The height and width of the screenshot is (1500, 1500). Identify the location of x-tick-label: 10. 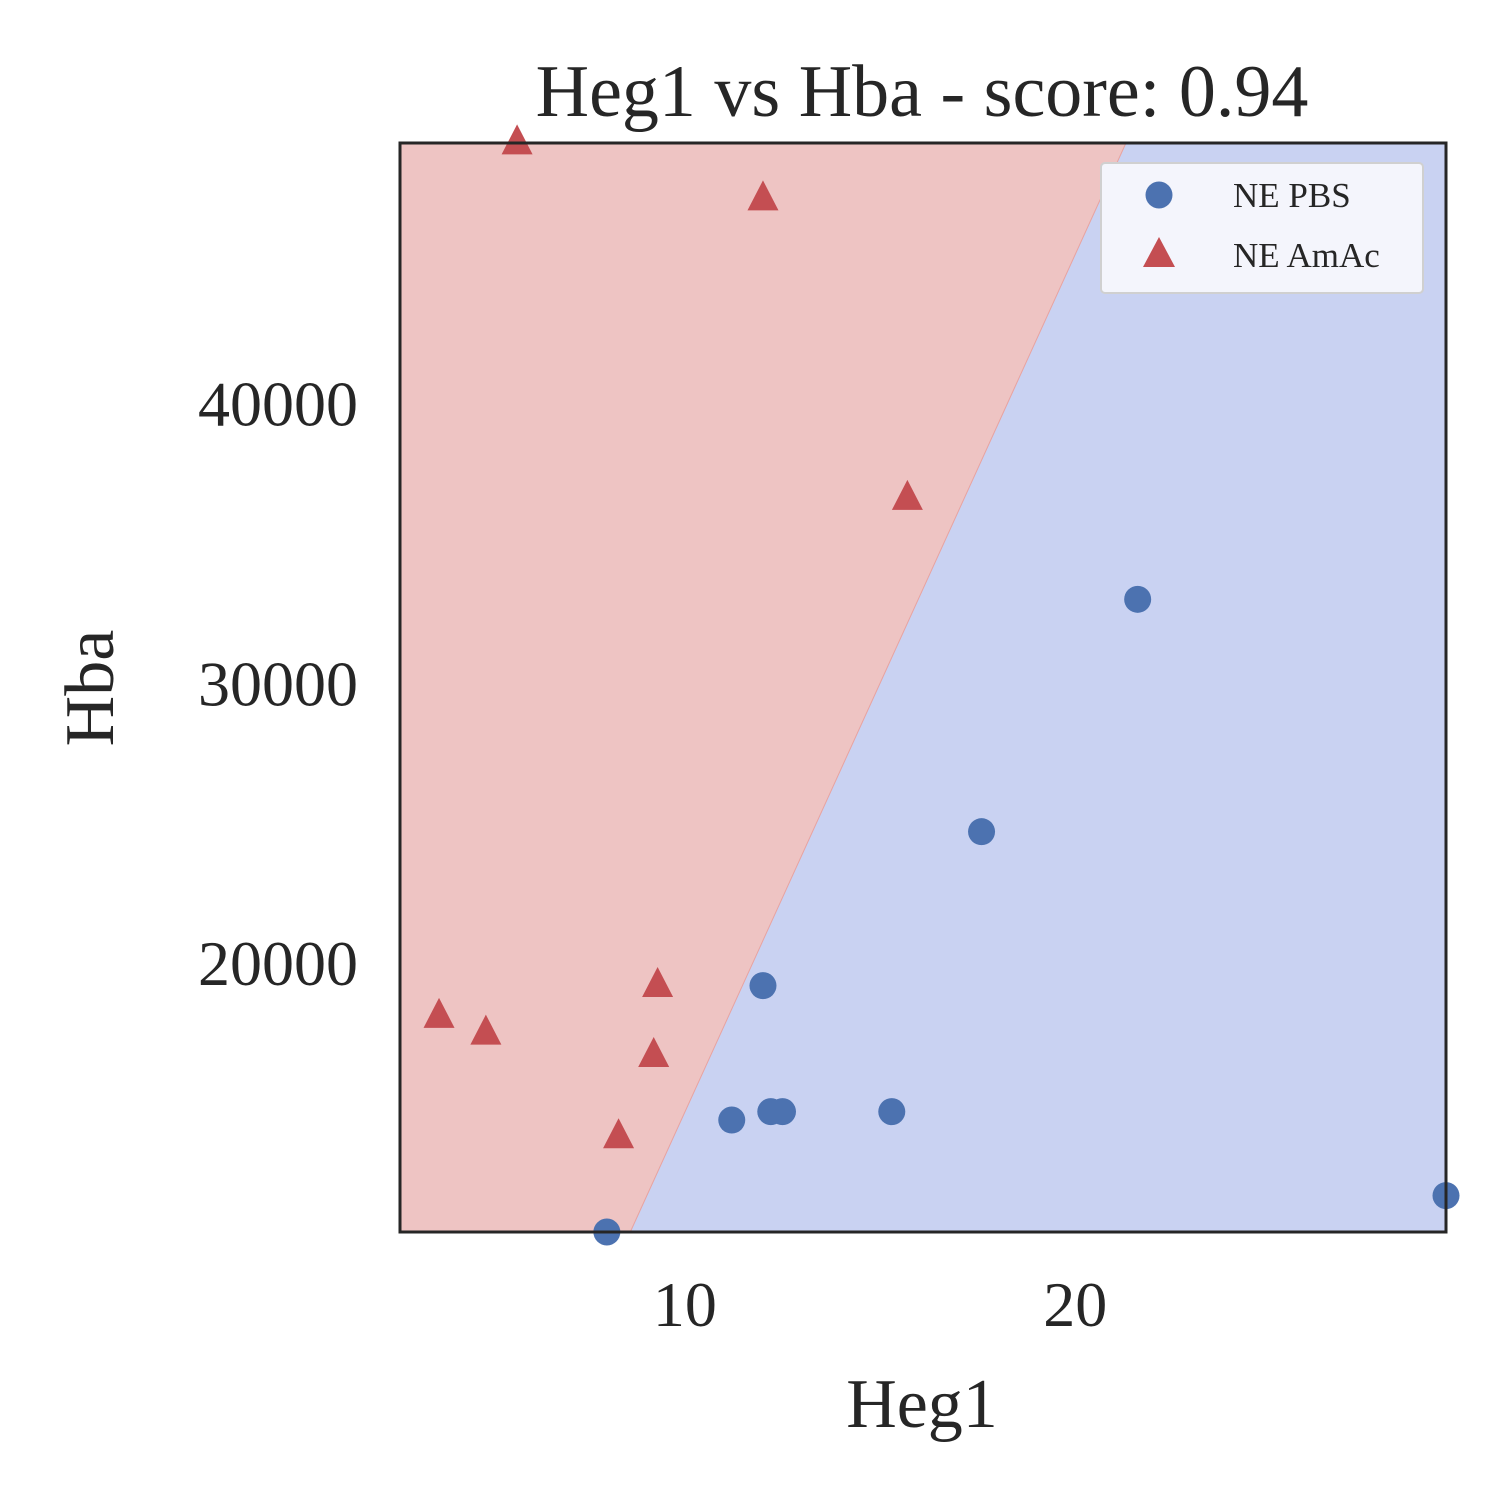
(685, 1304).